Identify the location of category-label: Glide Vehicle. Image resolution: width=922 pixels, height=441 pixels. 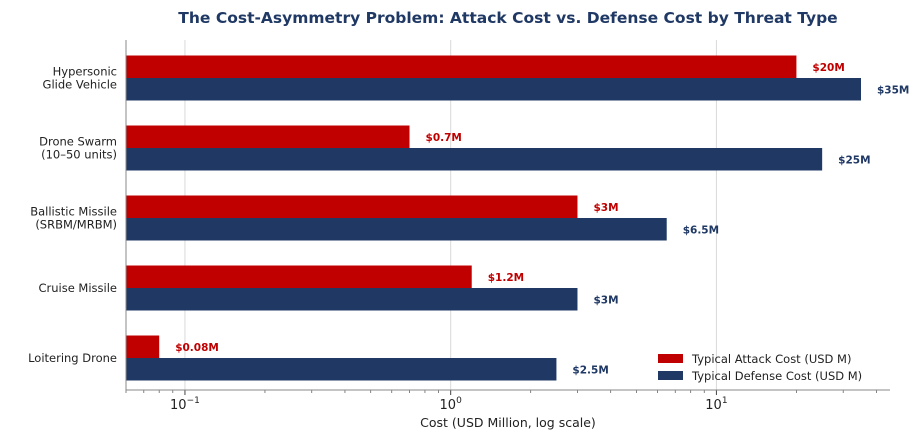
(80, 85).